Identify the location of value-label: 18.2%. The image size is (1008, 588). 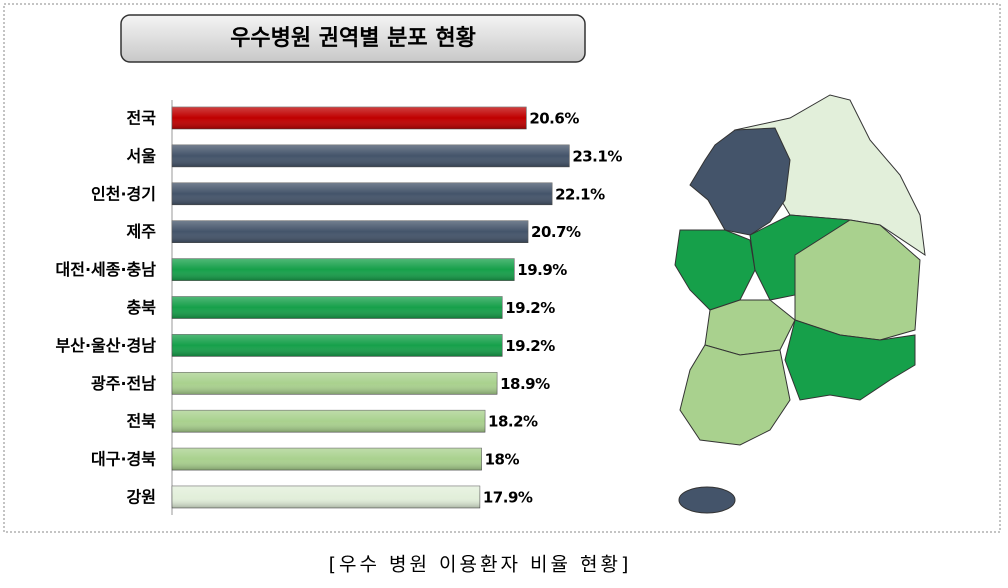
(513, 422).